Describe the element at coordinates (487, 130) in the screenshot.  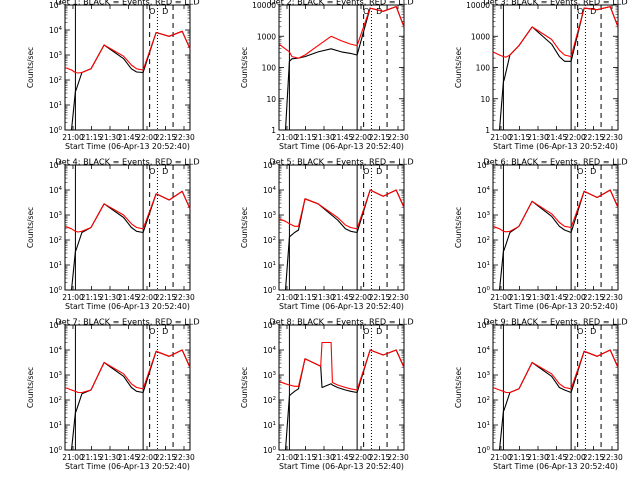
I see `y-tick-label: 1` at that location.